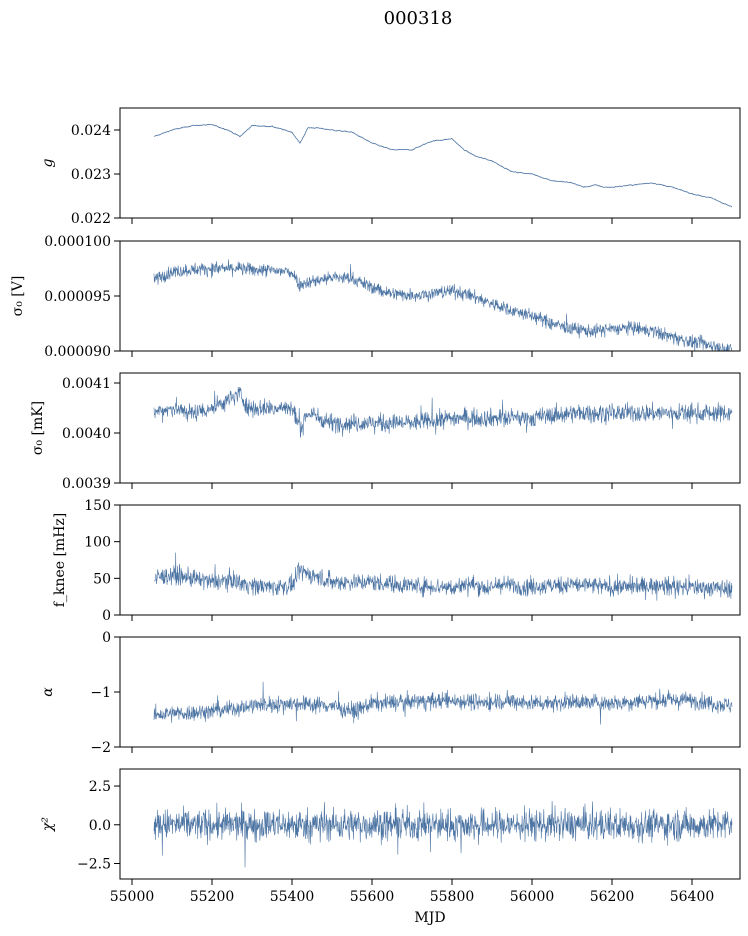 Image resolution: width=748 pixels, height=936 pixels. I want to click on x-tick-label: 55200, so click(212, 897).